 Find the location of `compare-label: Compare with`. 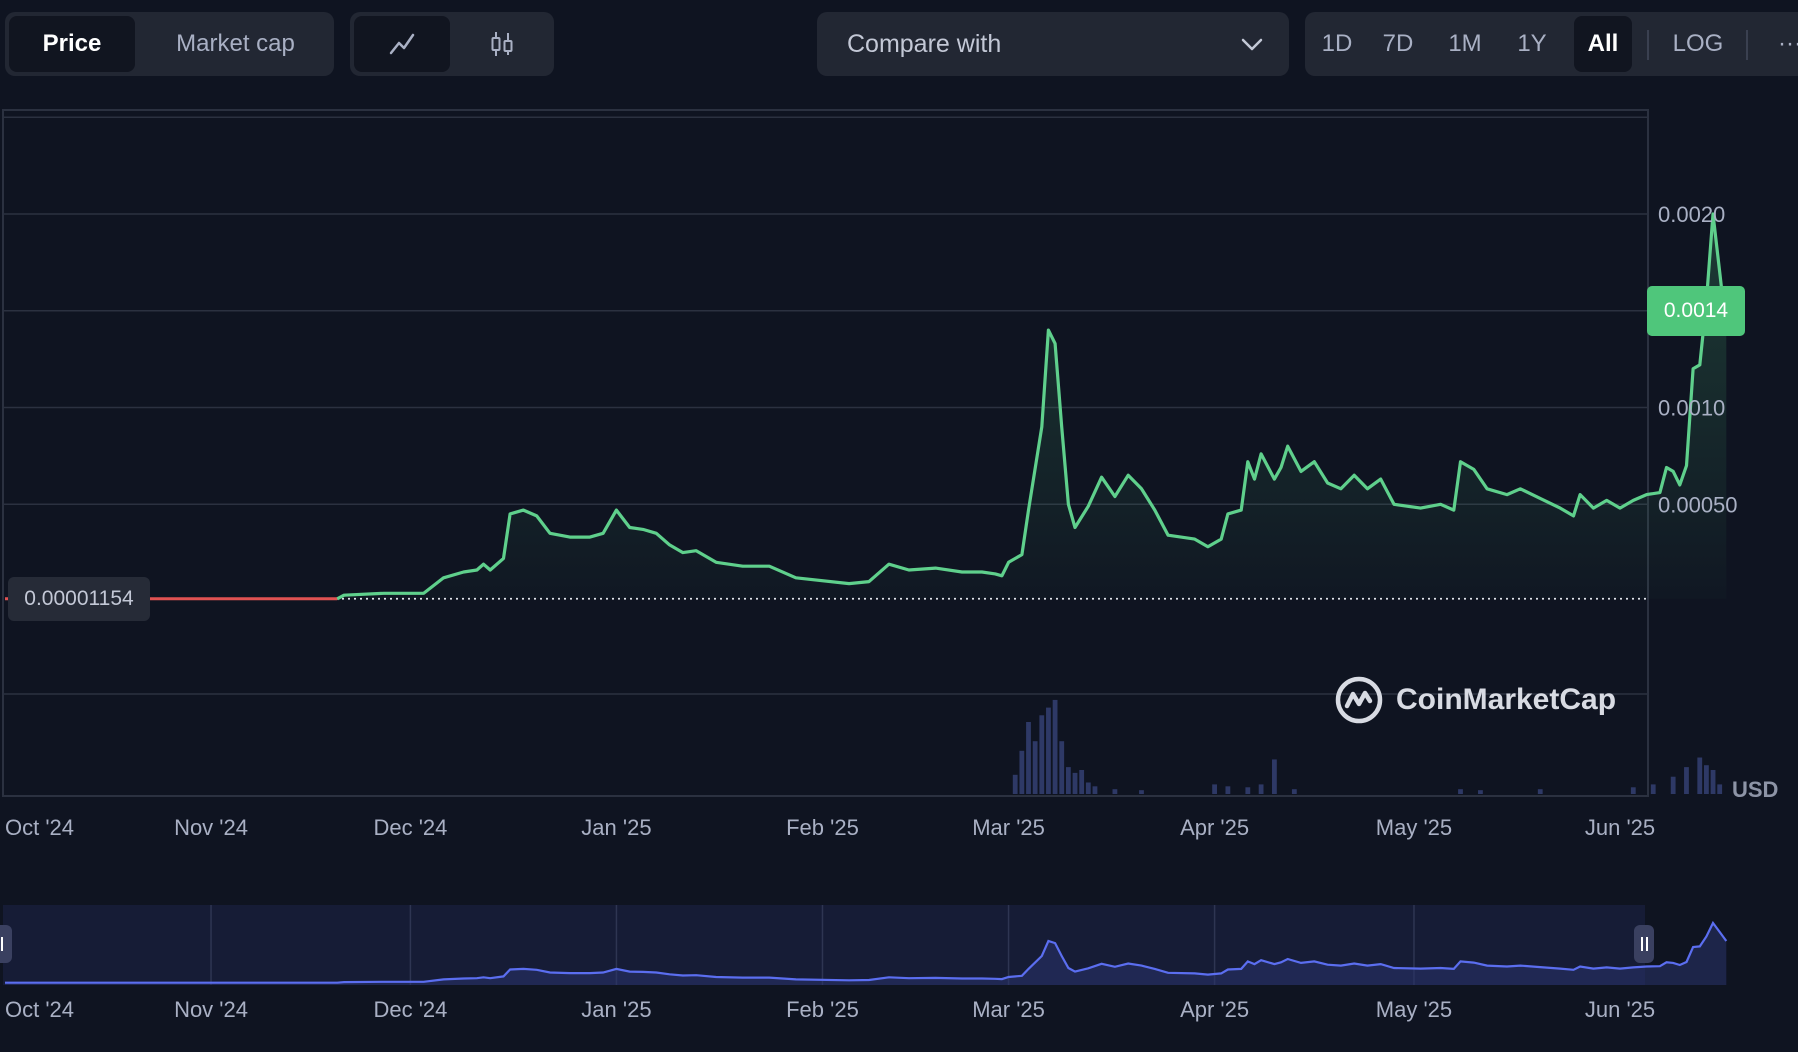

compare-label: Compare with is located at coordinates (924, 44).